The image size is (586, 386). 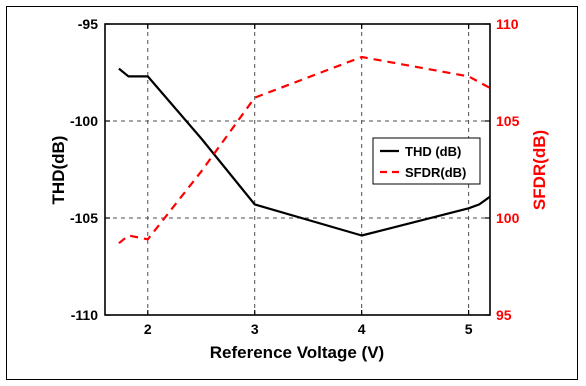 What do you see at coordinates (297, 352) in the screenshot?
I see `x-axis-label: Reference Voltage (V)` at bounding box center [297, 352].